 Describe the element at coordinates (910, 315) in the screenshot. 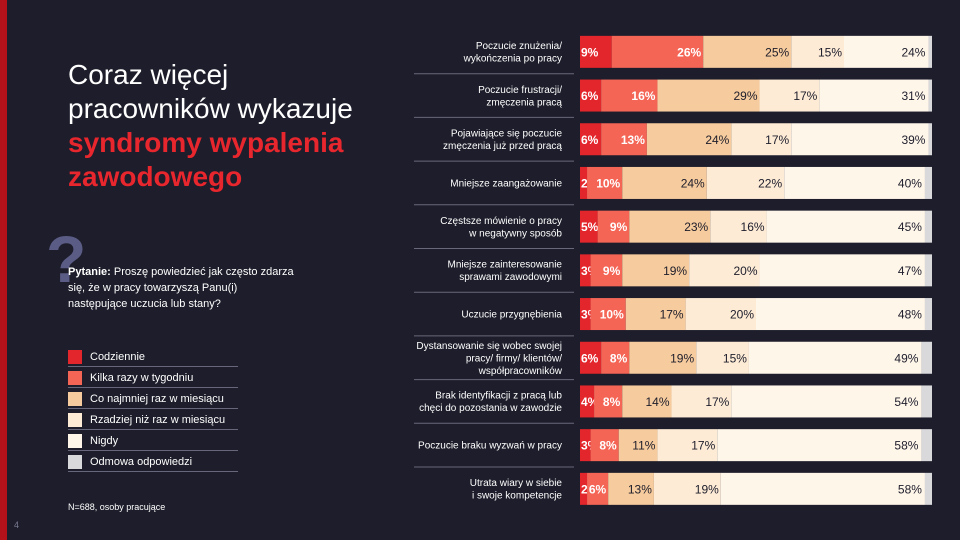

I see `data-label: 48%` at that location.